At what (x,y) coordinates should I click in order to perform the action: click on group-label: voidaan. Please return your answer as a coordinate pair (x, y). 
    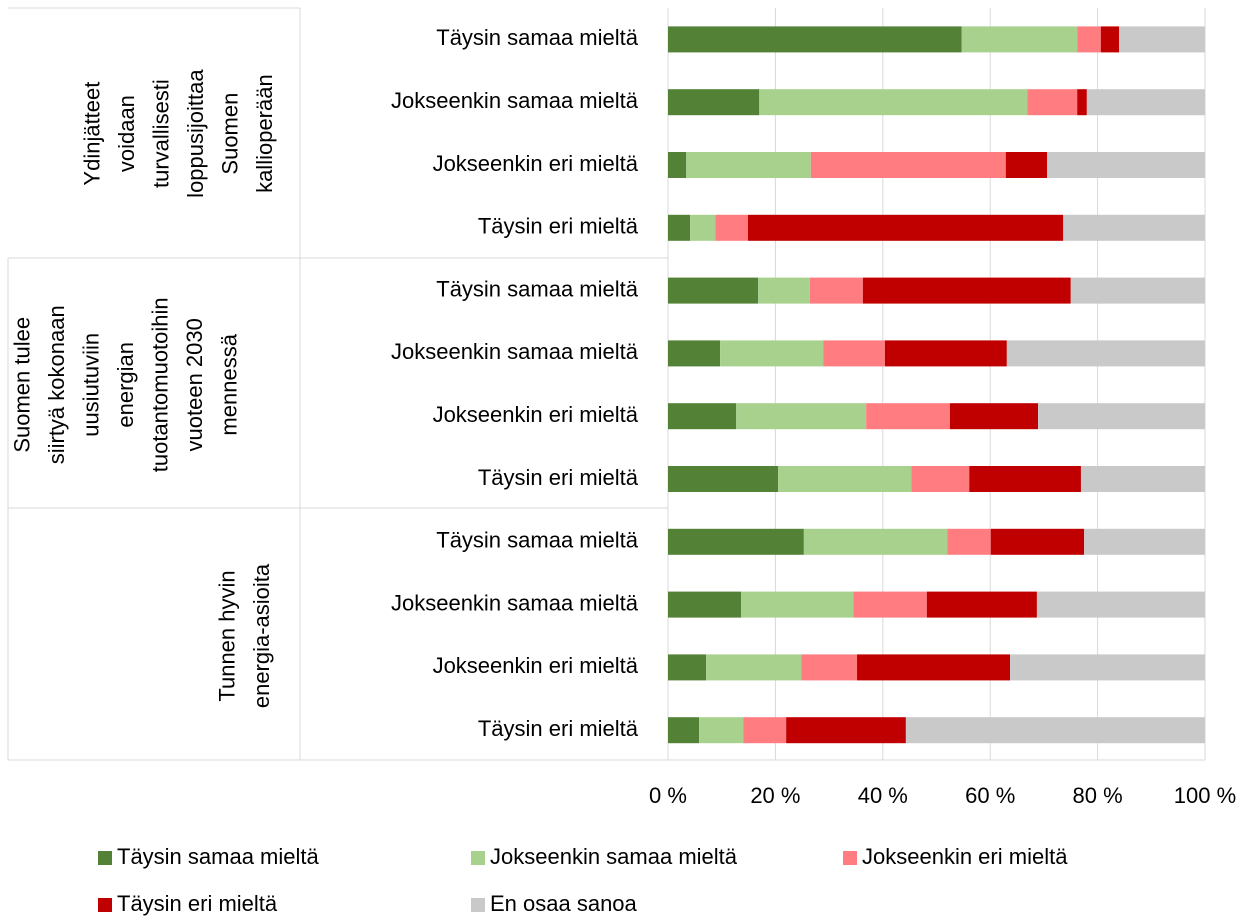
    Looking at the image, I should click on (126, 133).